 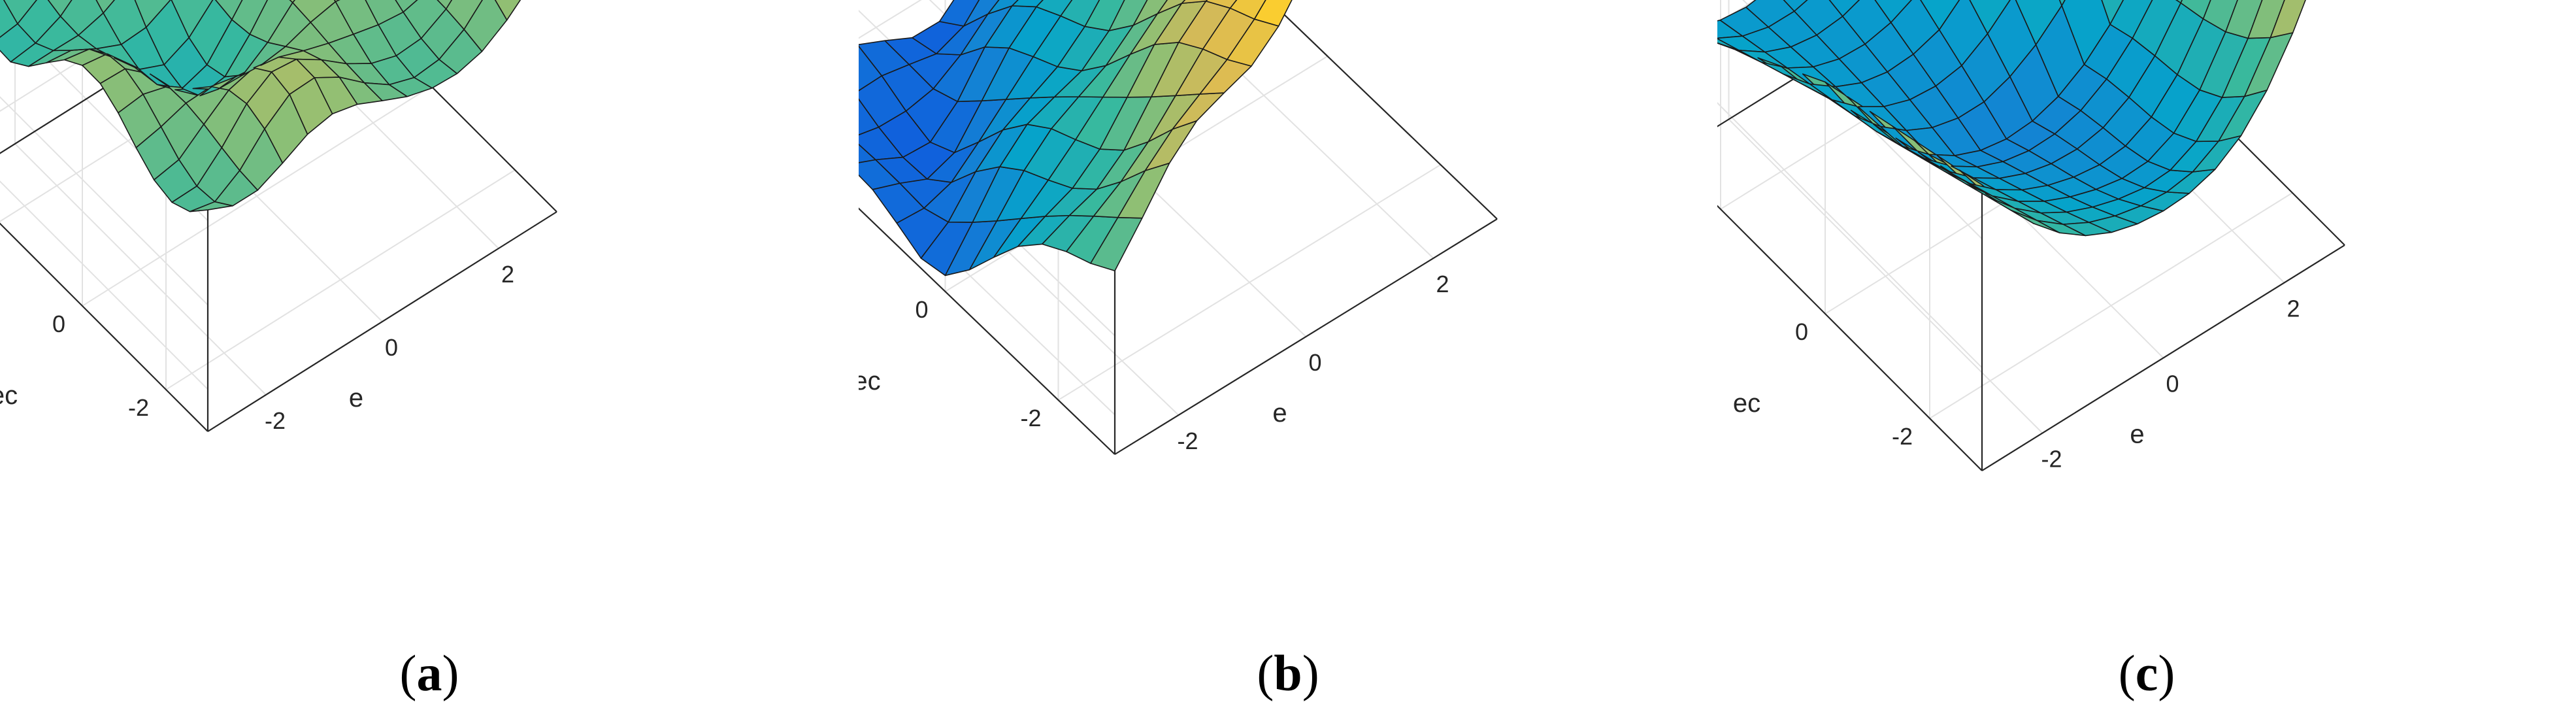 I want to click on caption-c: (c), so click(x=2146, y=673).